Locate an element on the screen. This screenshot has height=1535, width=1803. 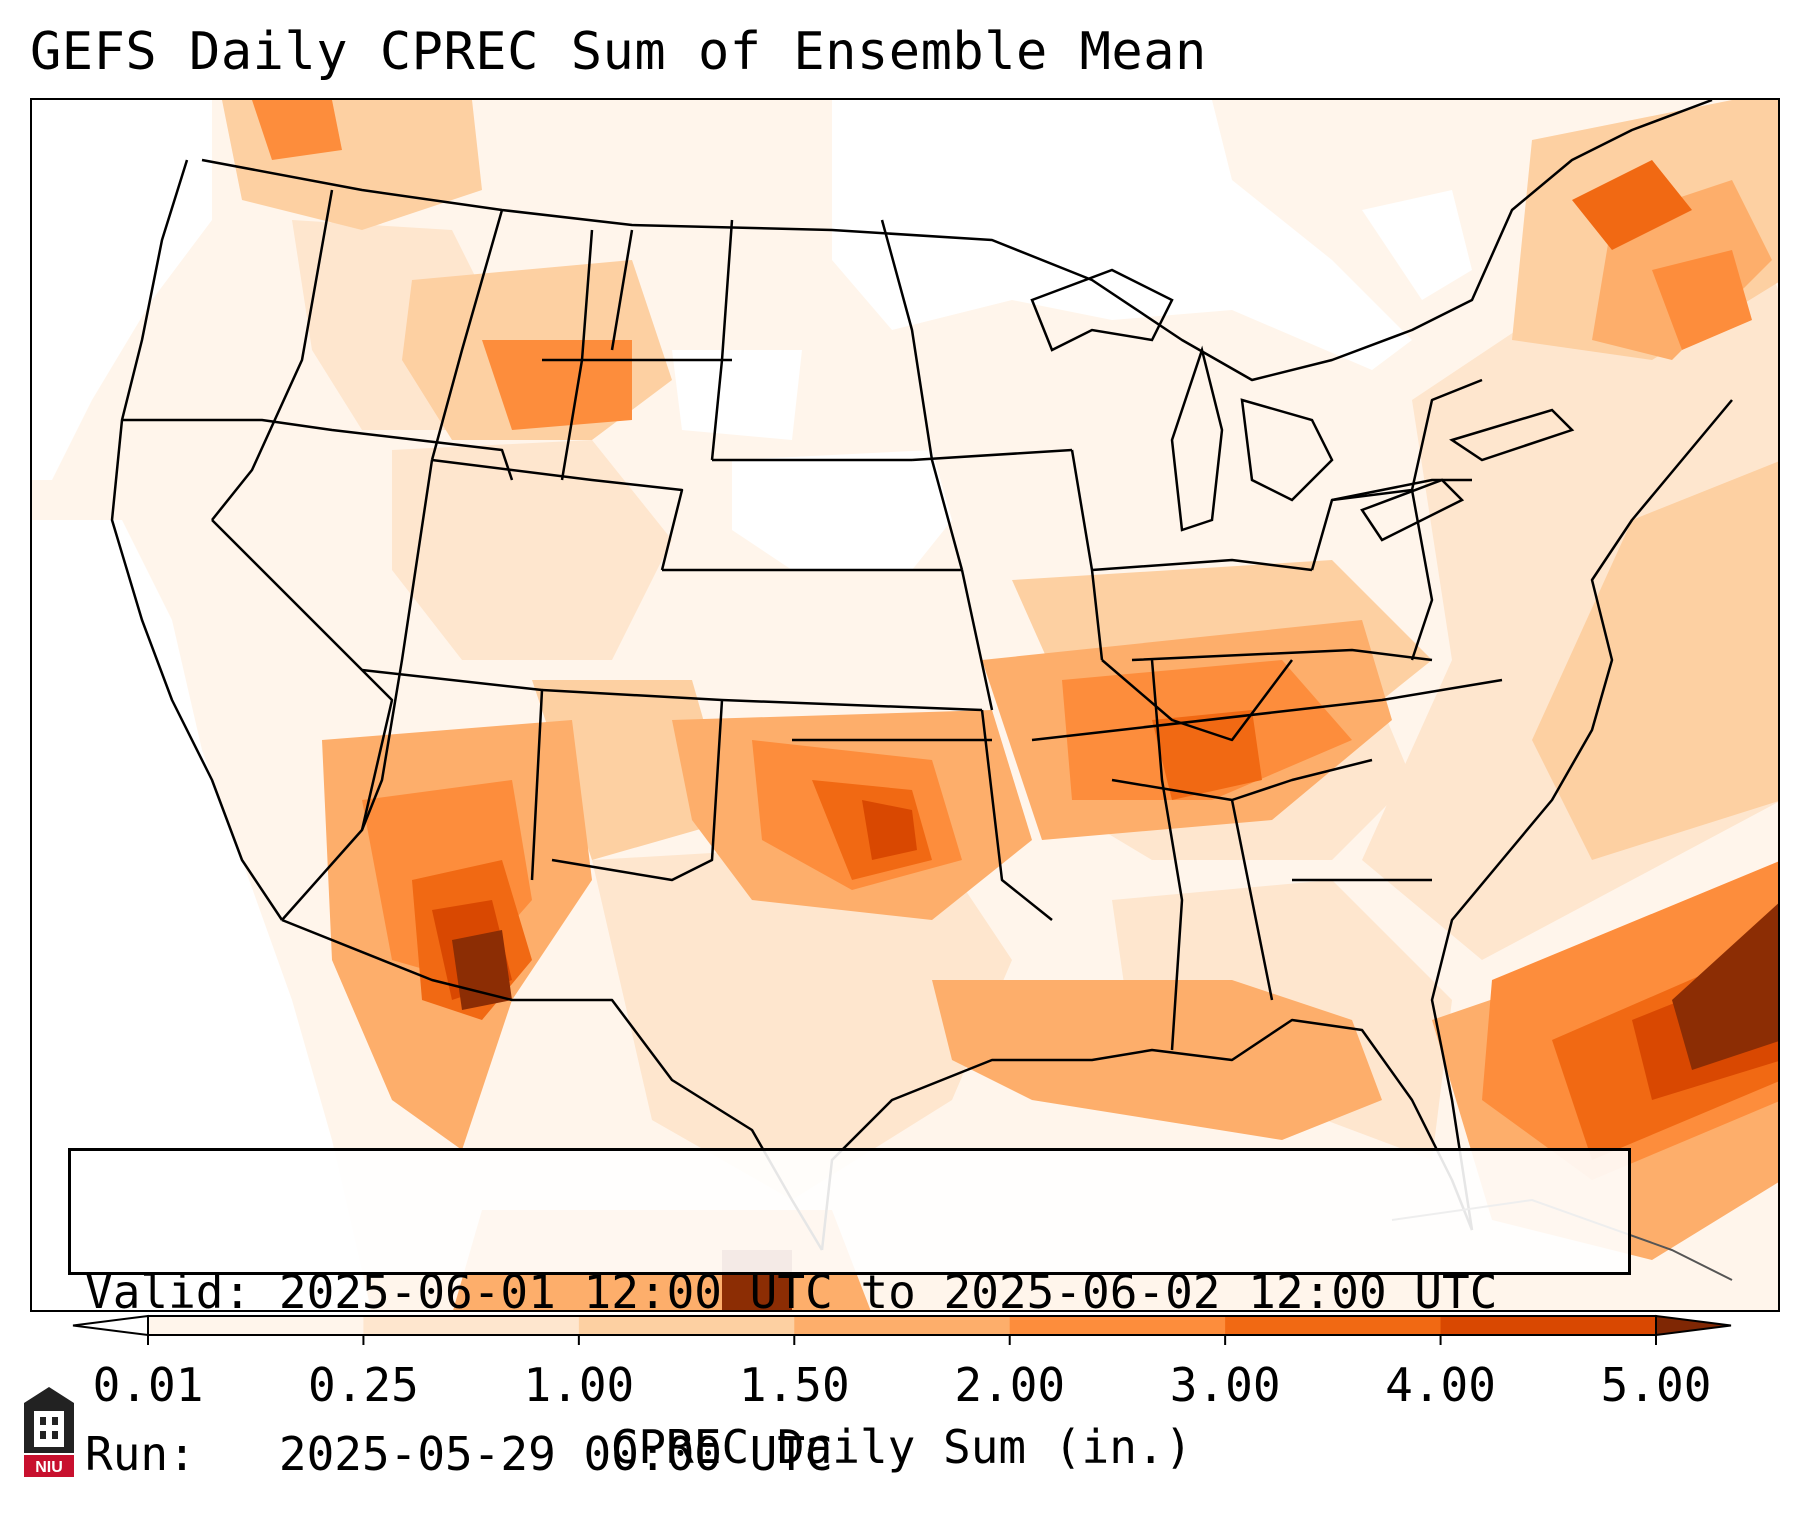
great-lakes is located at coordinates (1302, 405).